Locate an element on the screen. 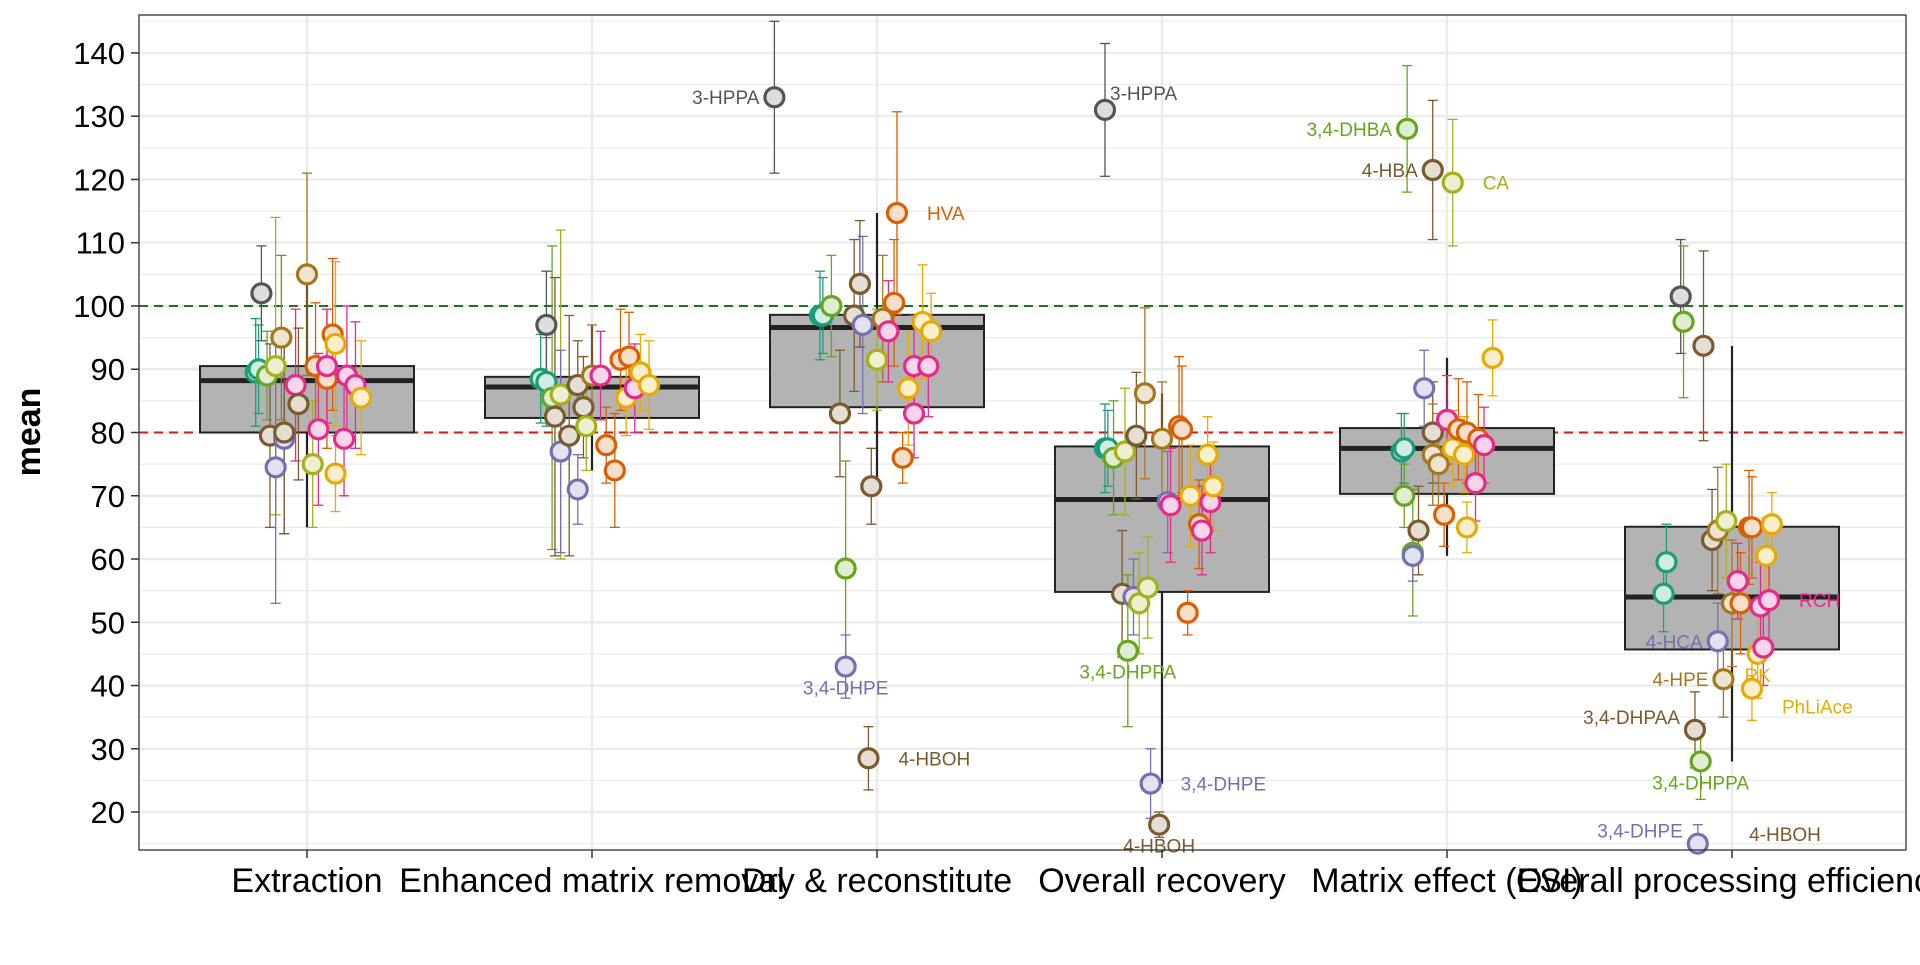 Image resolution: width=1920 pixels, height=965 pixels. point-label: HVA is located at coordinates (946, 214).